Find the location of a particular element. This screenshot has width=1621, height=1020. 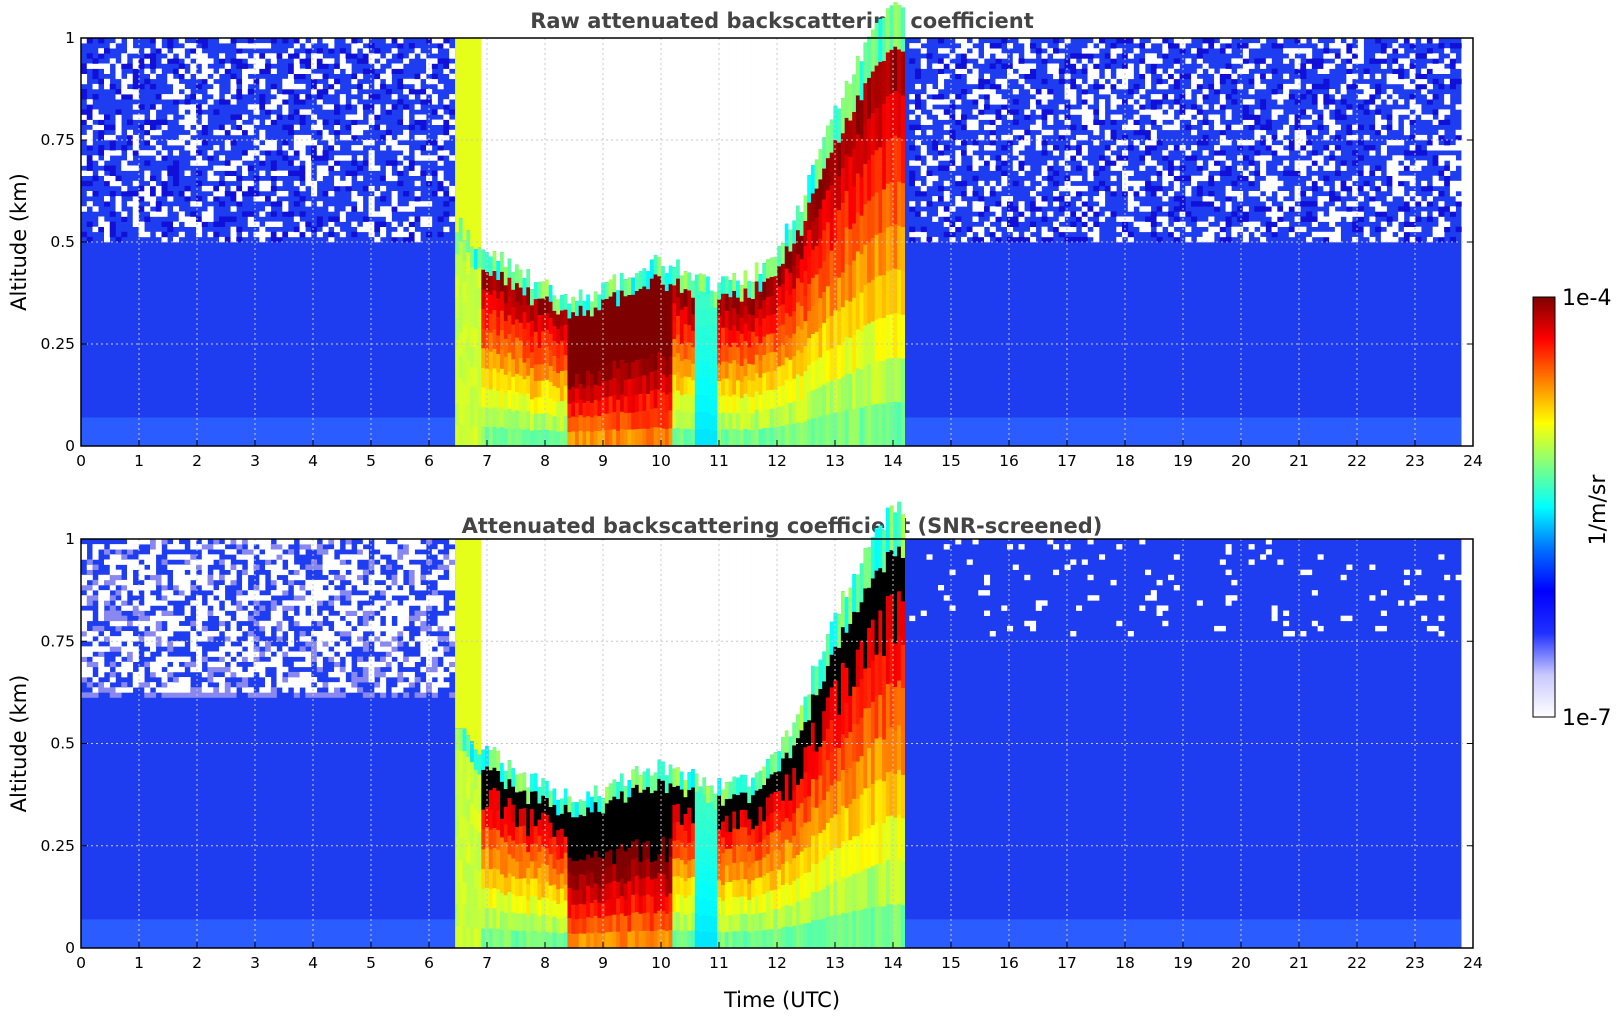

attenuated-region is located at coordinates (809, 107).